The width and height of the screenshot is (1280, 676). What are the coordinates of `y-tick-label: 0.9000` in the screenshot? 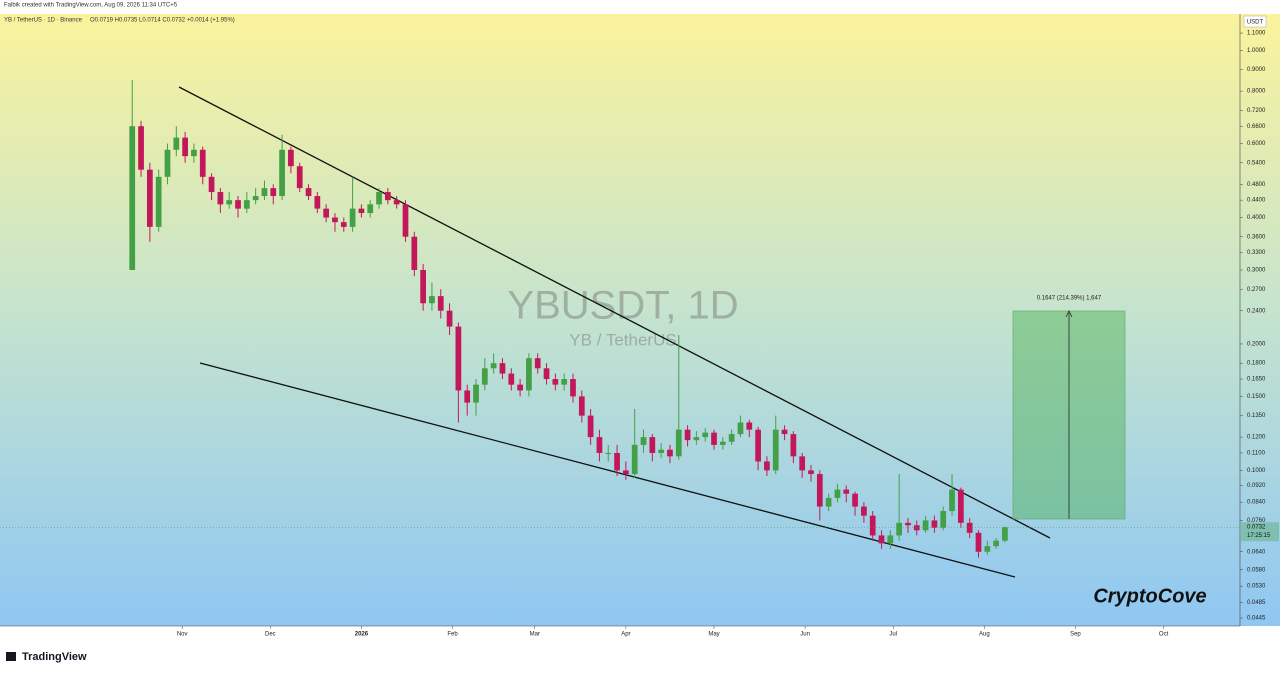 It's located at (1256, 70).